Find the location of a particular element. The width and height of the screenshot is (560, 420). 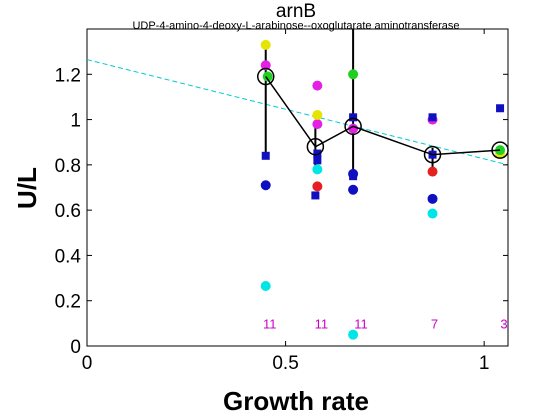

y-tick-label: 0 is located at coordinates (75, 347).